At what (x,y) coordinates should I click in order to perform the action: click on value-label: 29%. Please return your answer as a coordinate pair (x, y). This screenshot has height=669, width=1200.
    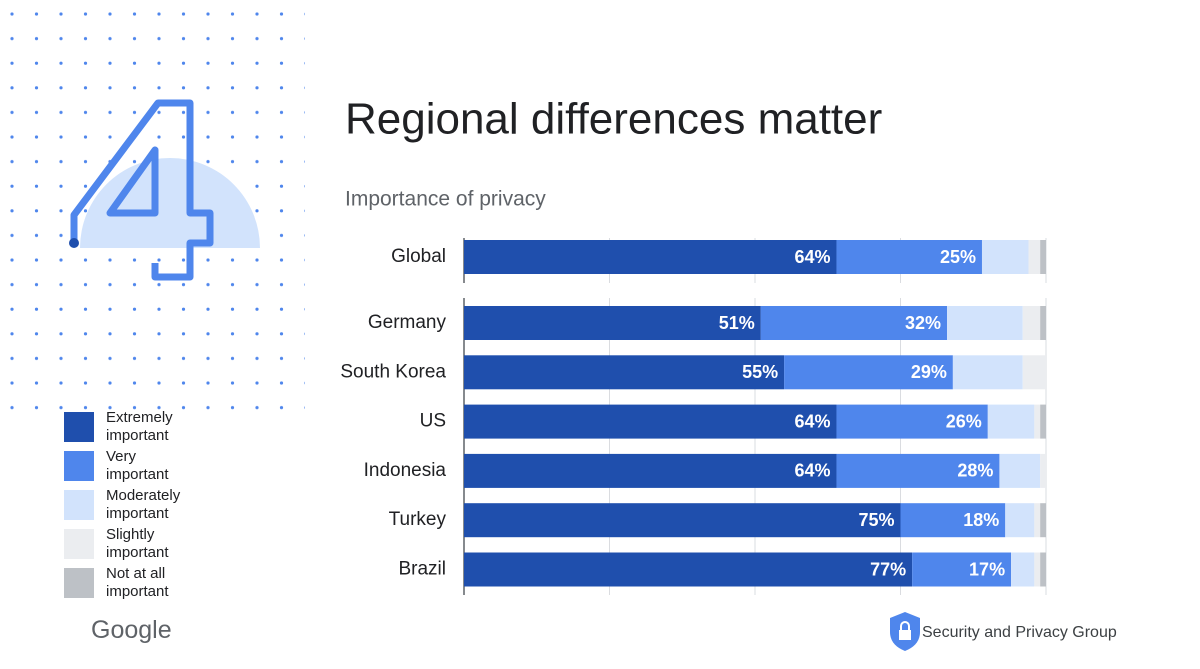
    Looking at the image, I should click on (929, 372).